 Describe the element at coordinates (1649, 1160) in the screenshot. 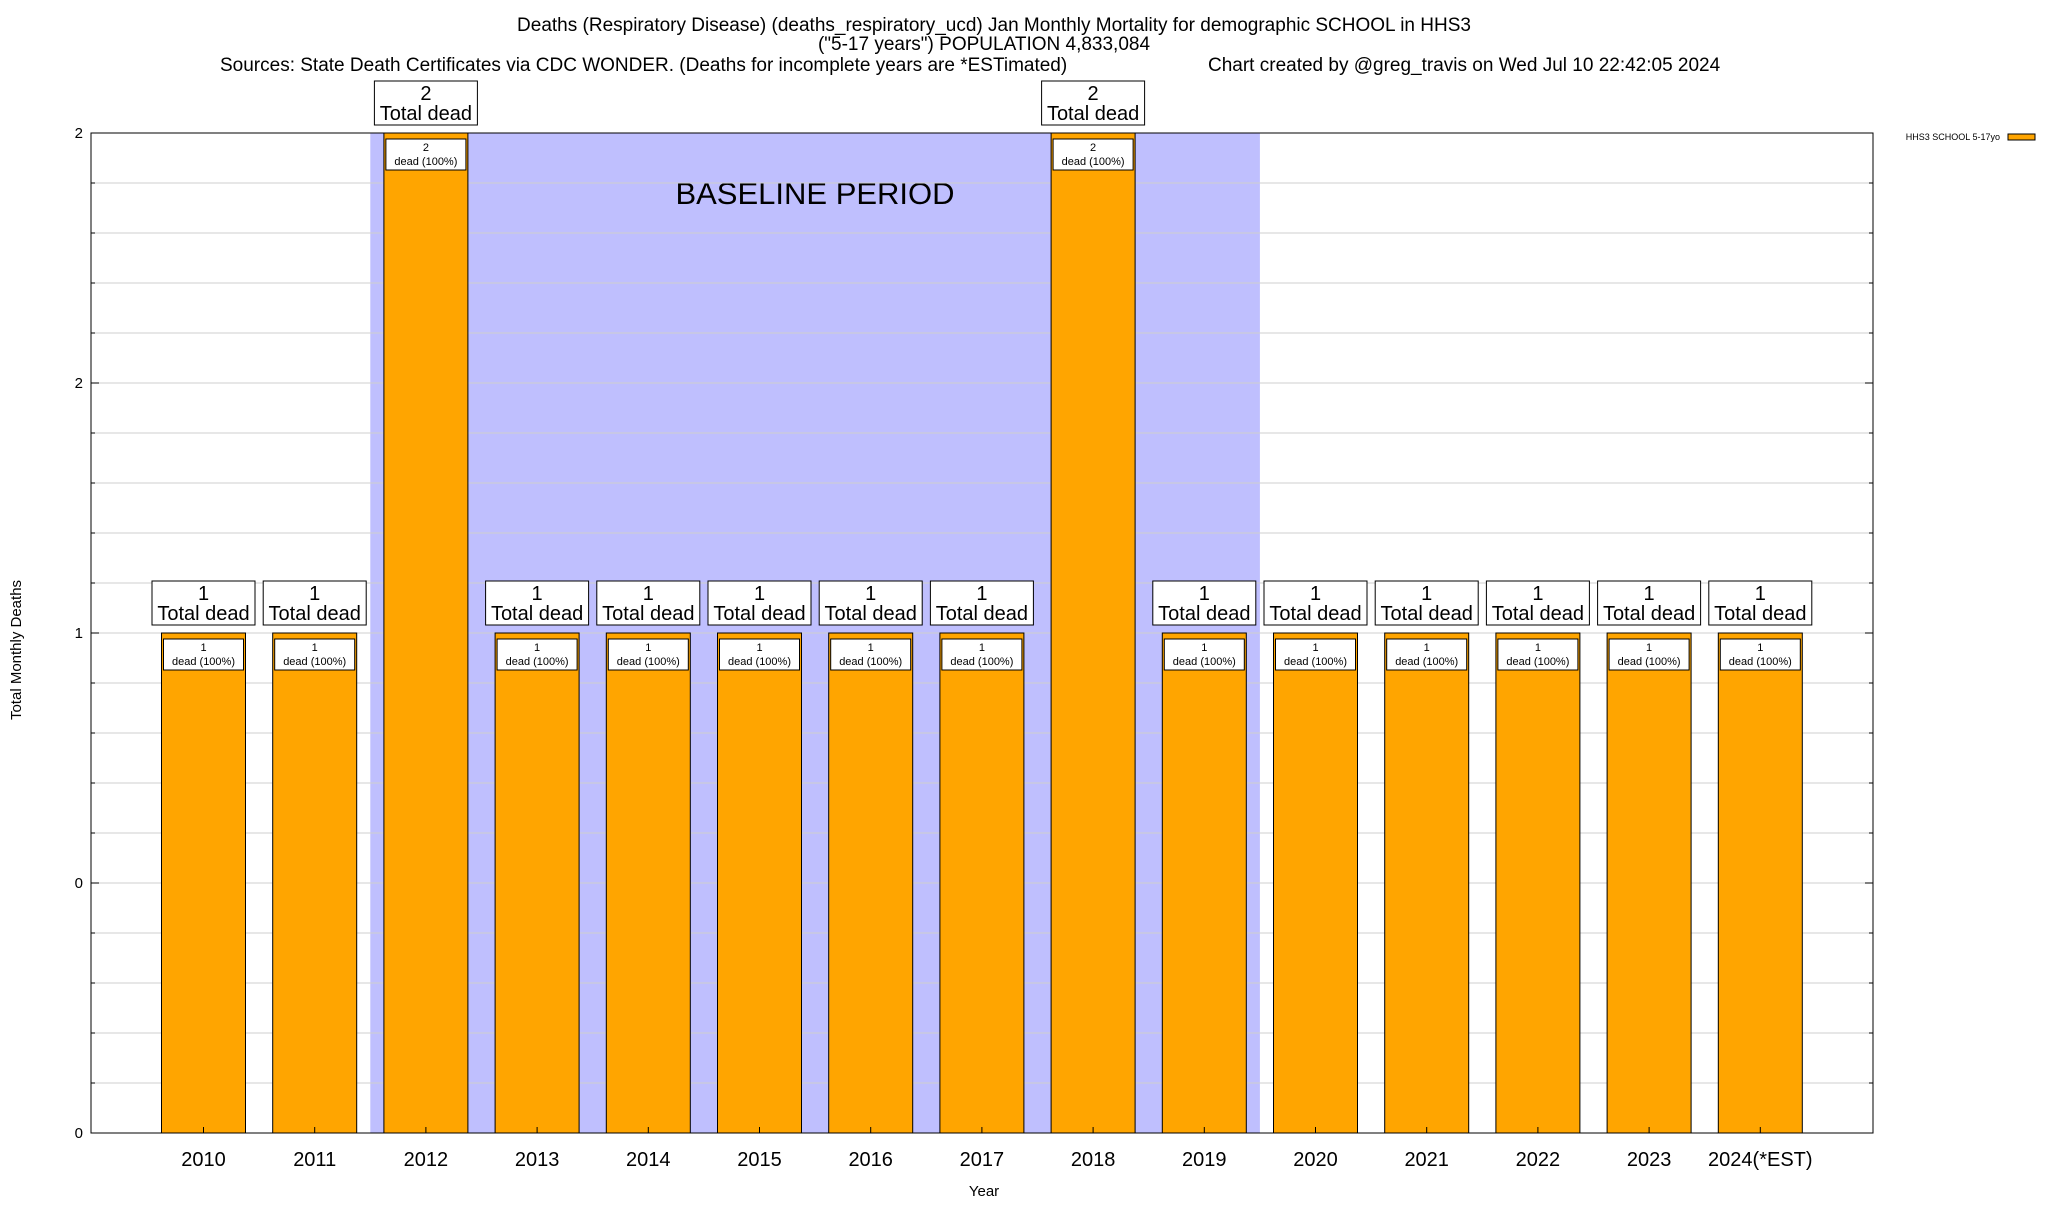

I see `x-tick-label: 2023` at that location.